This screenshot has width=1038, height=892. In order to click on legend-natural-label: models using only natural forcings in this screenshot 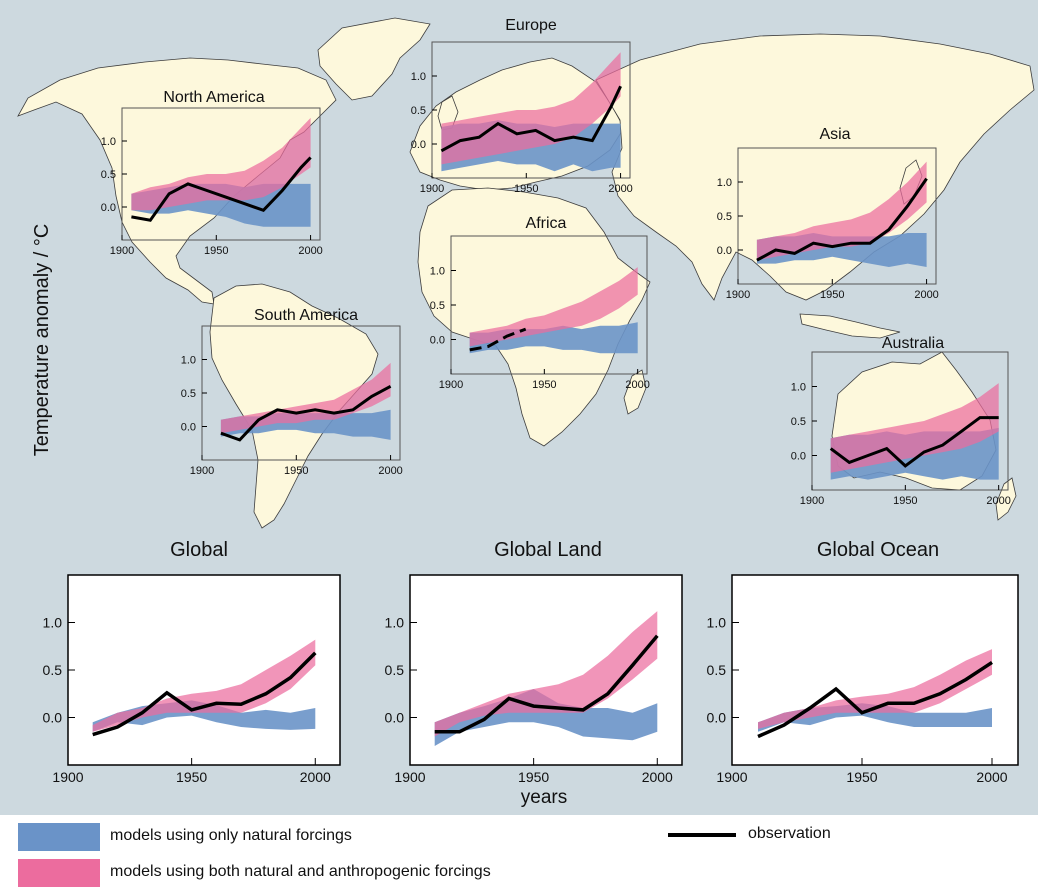, I will do `click(231, 835)`.